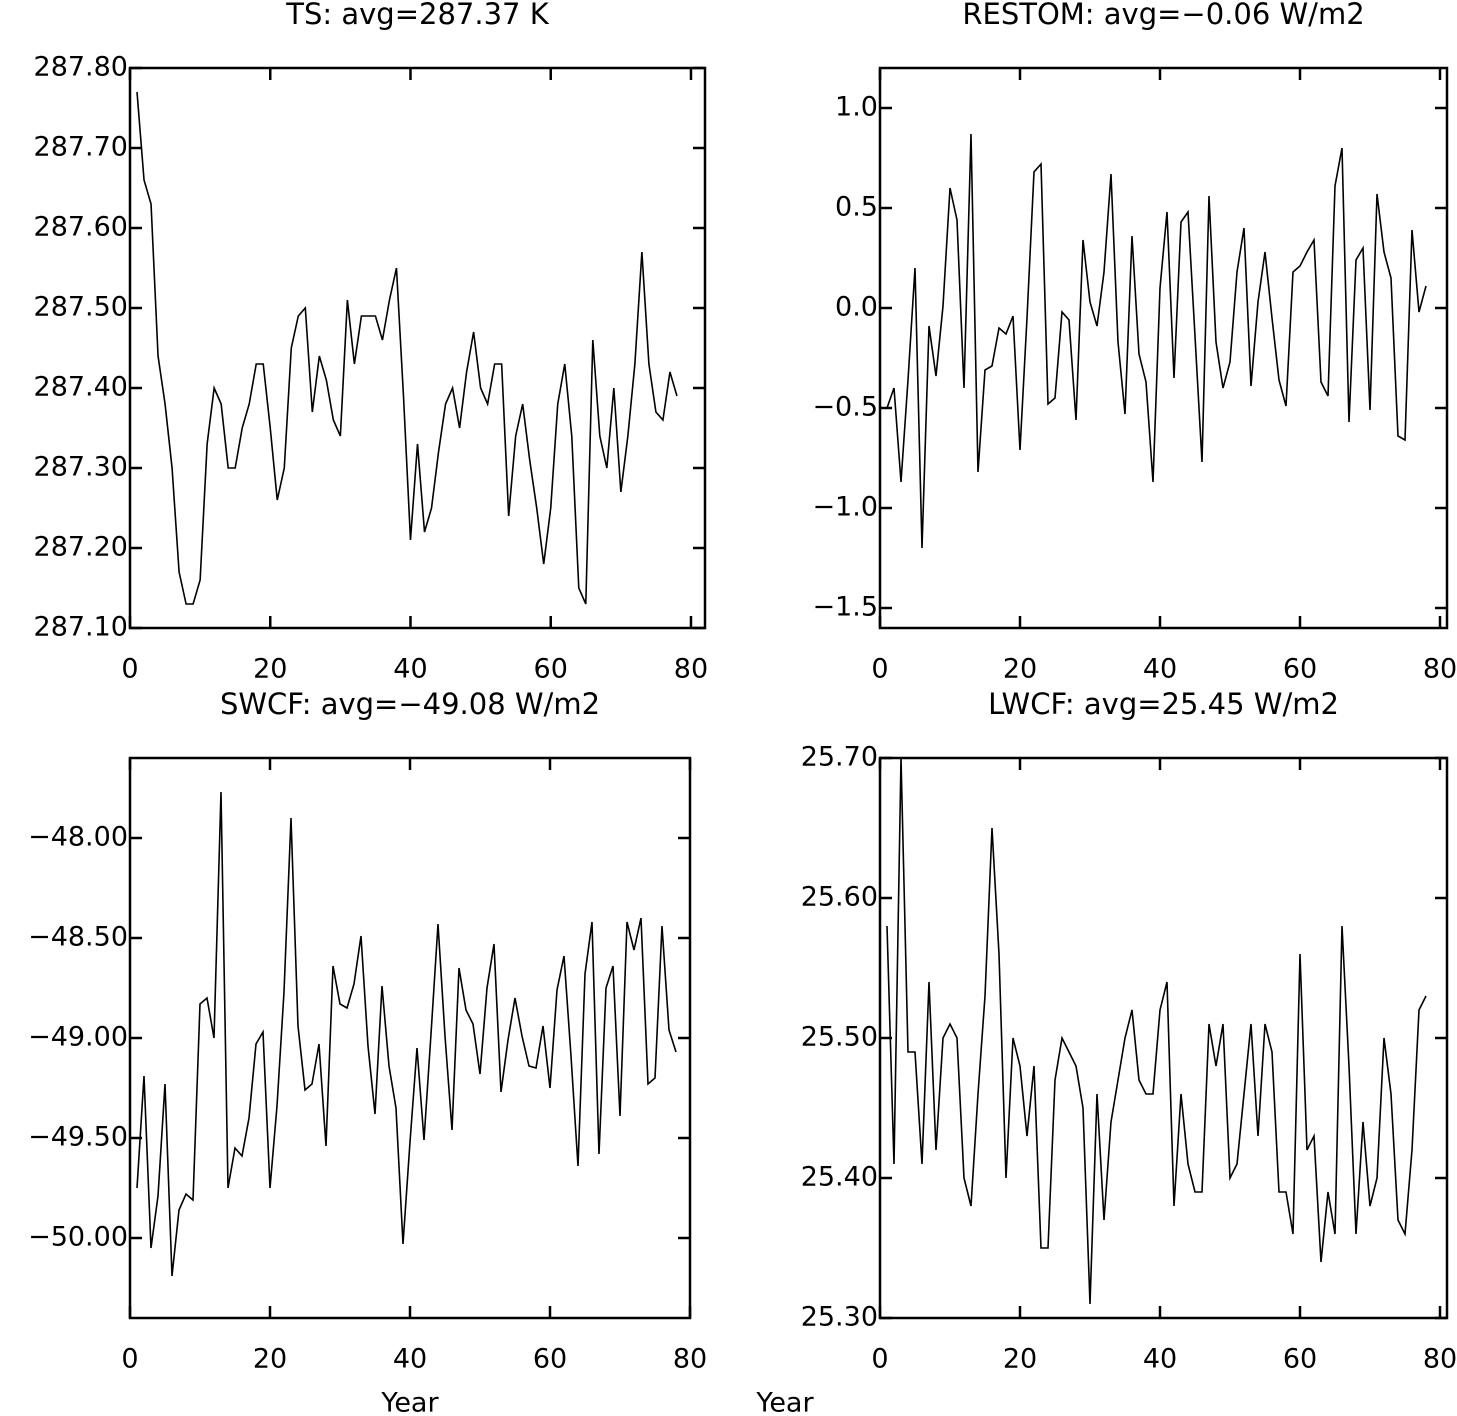 The image size is (1457, 1416). What do you see at coordinates (78, 837) in the screenshot?
I see `y-tick-label: −48.00` at bounding box center [78, 837].